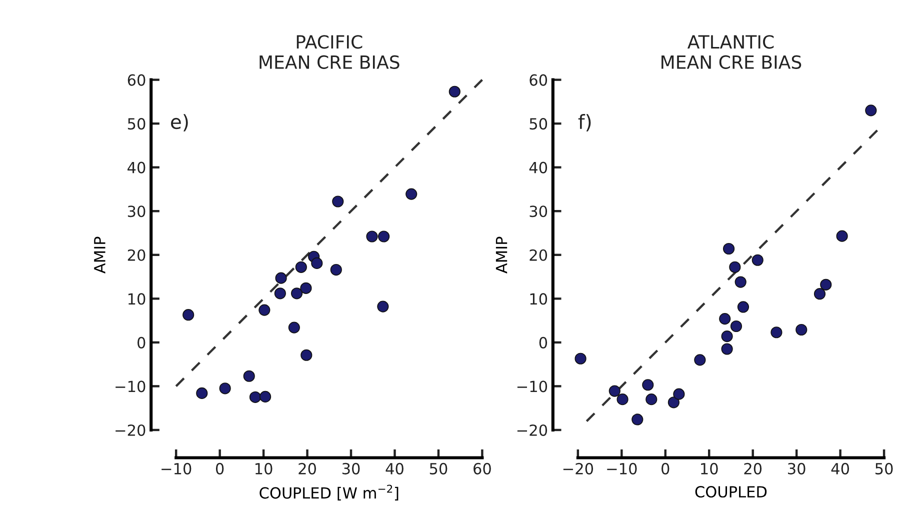 The height and width of the screenshot is (525, 903). I want to click on x-tick-label: 60, so click(482, 468).